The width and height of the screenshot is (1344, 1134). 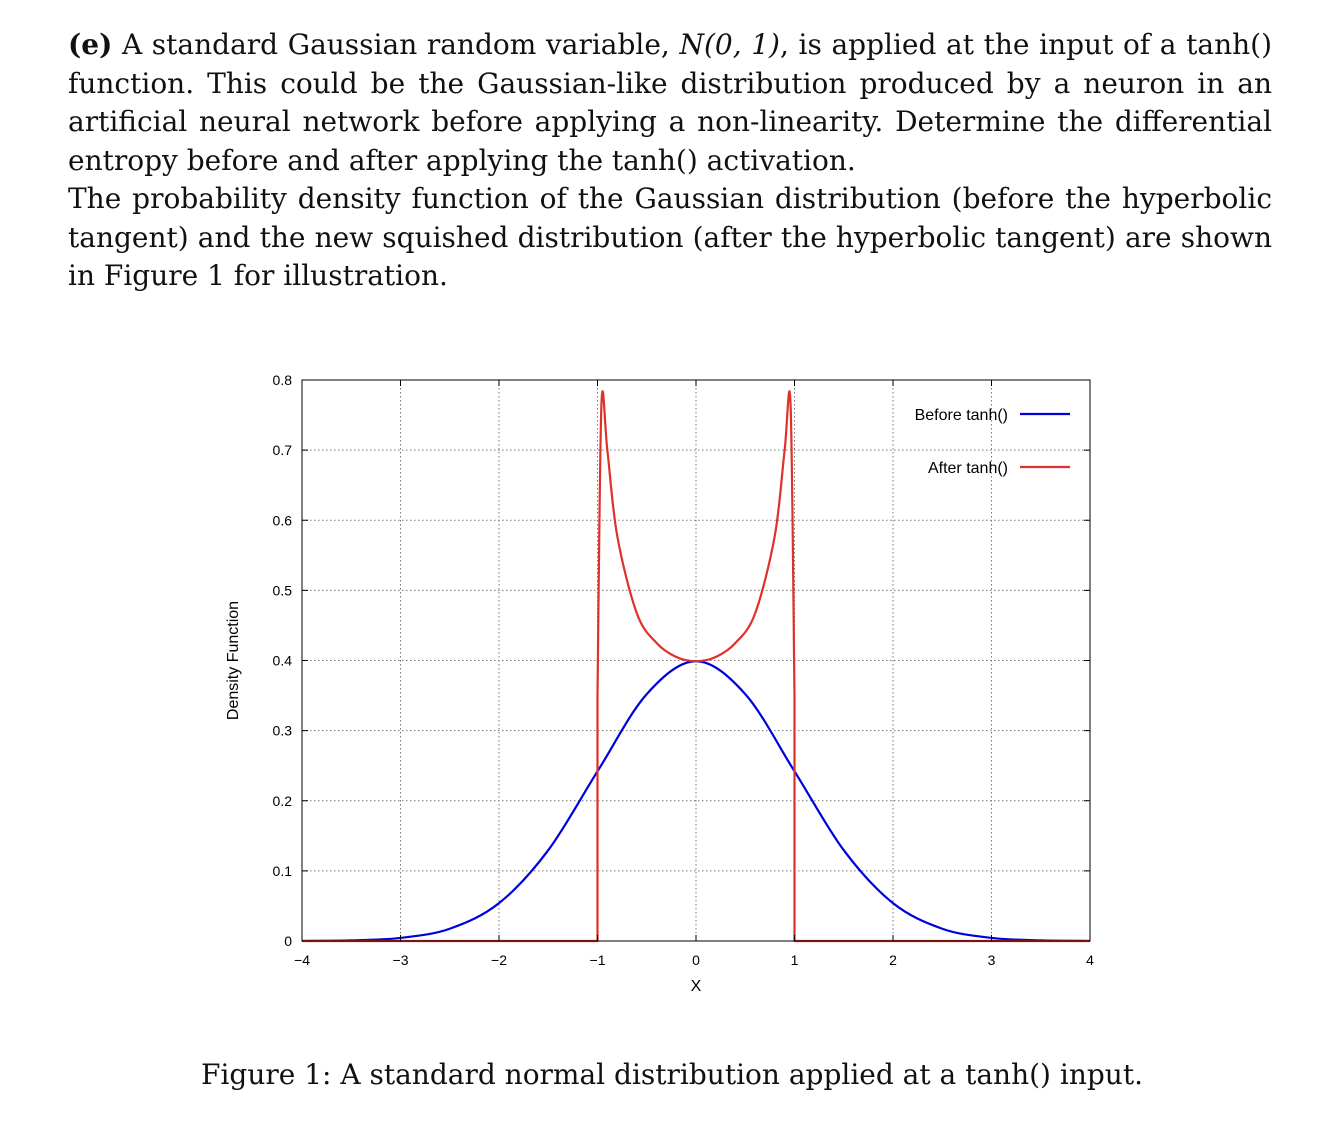 What do you see at coordinates (401, 960) in the screenshot?
I see `x-tick-label: −3` at bounding box center [401, 960].